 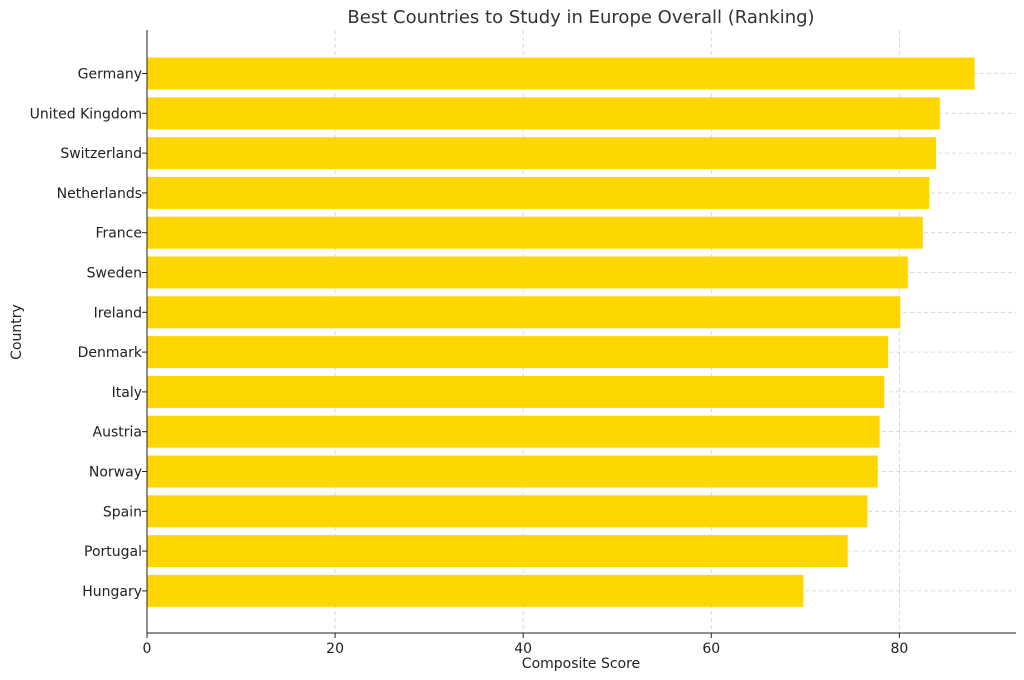 I want to click on bar-switzerland, so click(x=542, y=153).